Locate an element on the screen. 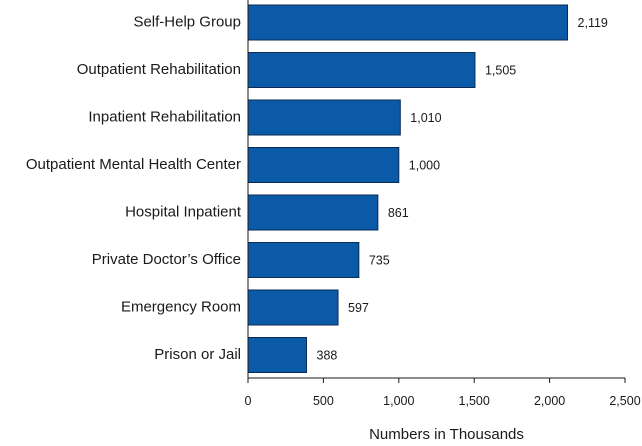 Image resolution: width=642 pixels, height=446 pixels. category-label: Inpatient Rehabilitation is located at coordinates (164, 116).